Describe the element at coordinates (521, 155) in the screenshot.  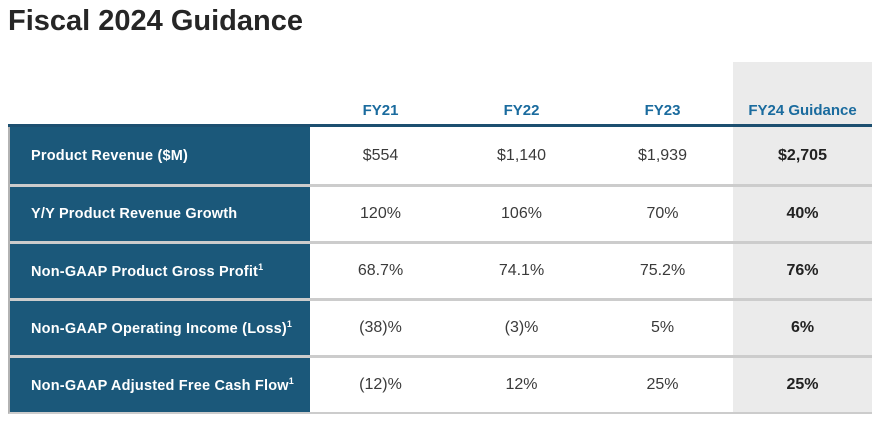
I see `cell-fy22: $1,140` at that location.